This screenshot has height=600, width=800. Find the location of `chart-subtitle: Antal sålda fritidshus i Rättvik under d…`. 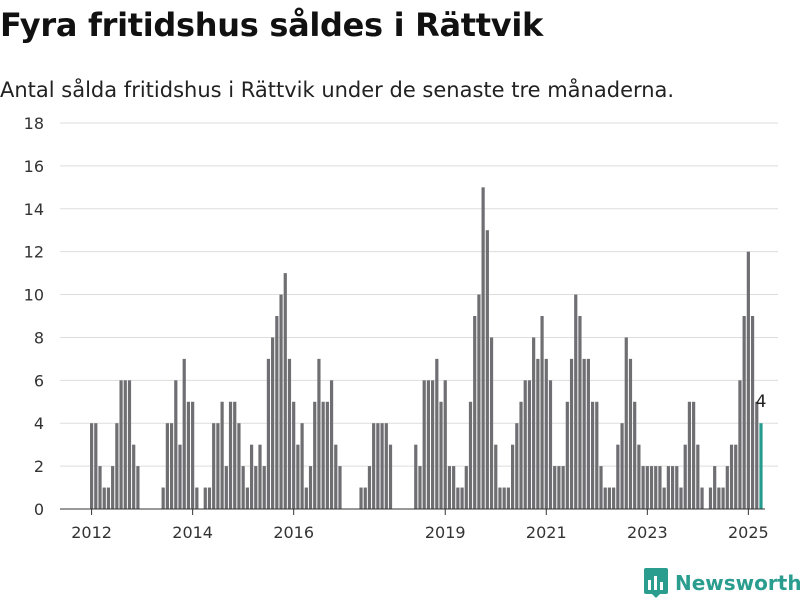

chart-subtitle: Antal sålda fritidshus i Rättvik under d… is located at coordinates (337, 90).